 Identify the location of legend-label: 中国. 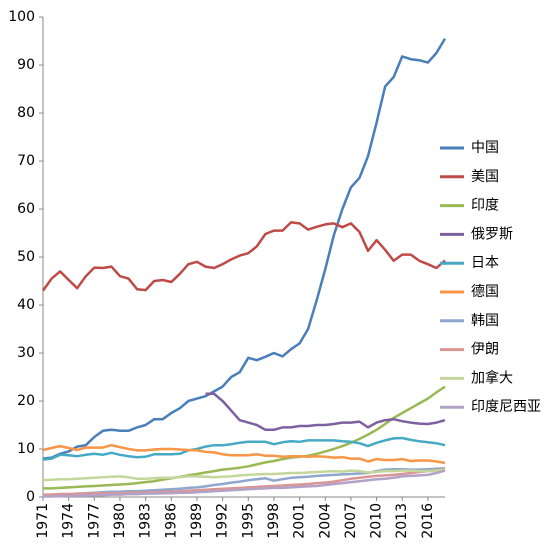
(485, 148).